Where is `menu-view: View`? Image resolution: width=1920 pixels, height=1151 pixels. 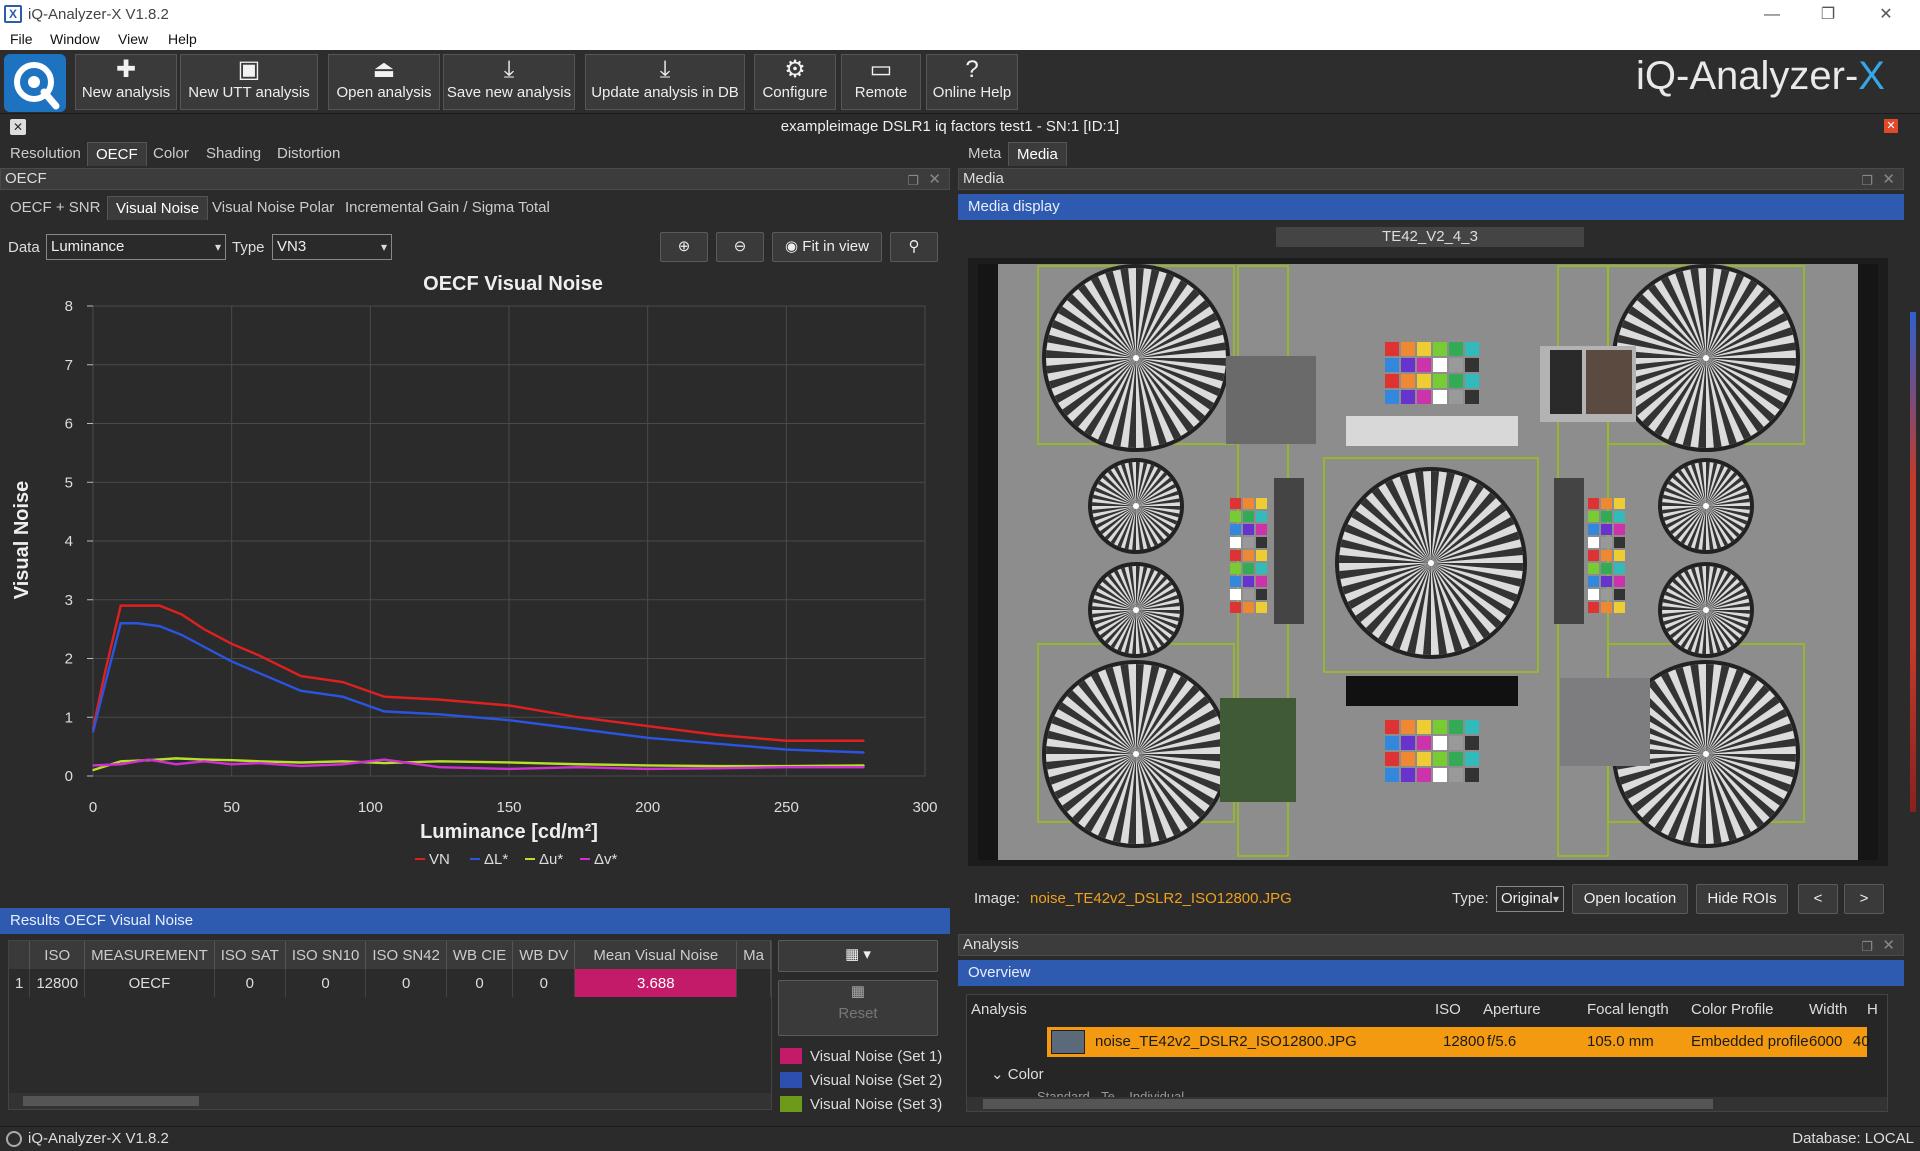
menu-view: View is located at coordinates (133, 39).